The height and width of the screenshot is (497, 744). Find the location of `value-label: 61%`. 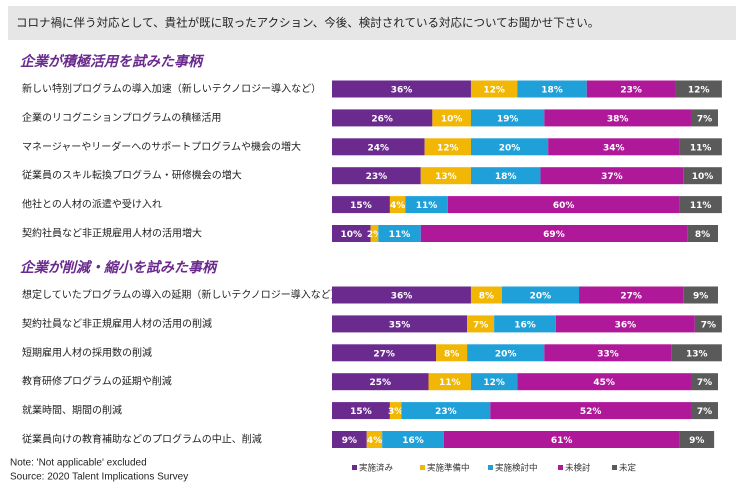

value-label: 61% is located at coordinates (562, 441).